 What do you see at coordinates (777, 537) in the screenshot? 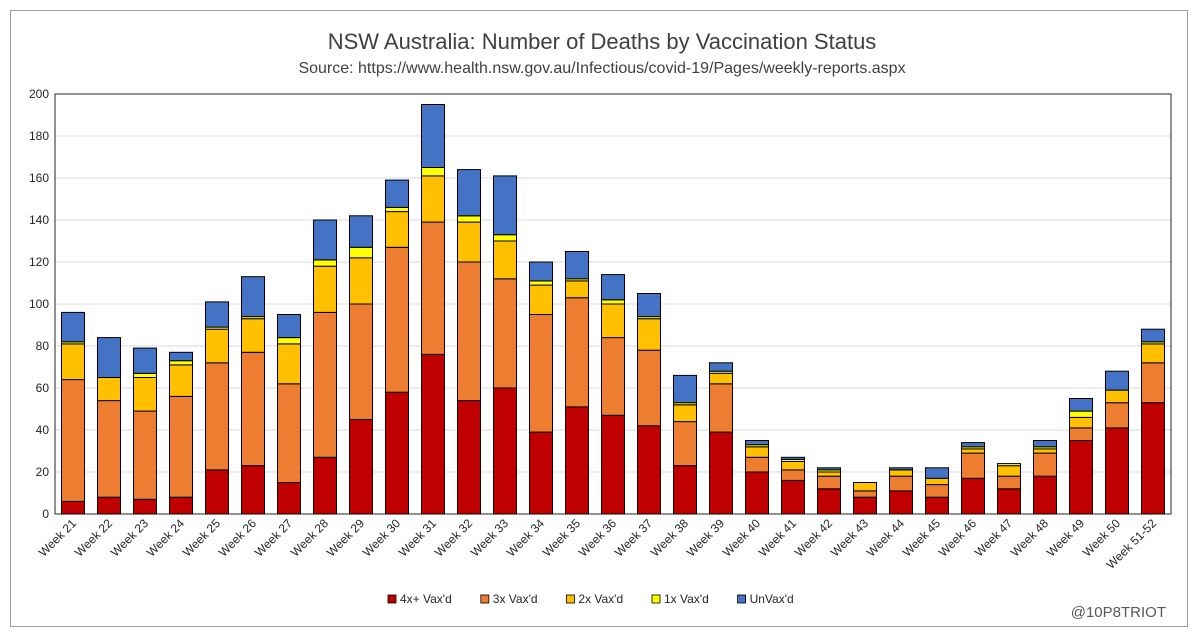
I see `x-tick-label: Week 41` at bounding box center [777, 537].